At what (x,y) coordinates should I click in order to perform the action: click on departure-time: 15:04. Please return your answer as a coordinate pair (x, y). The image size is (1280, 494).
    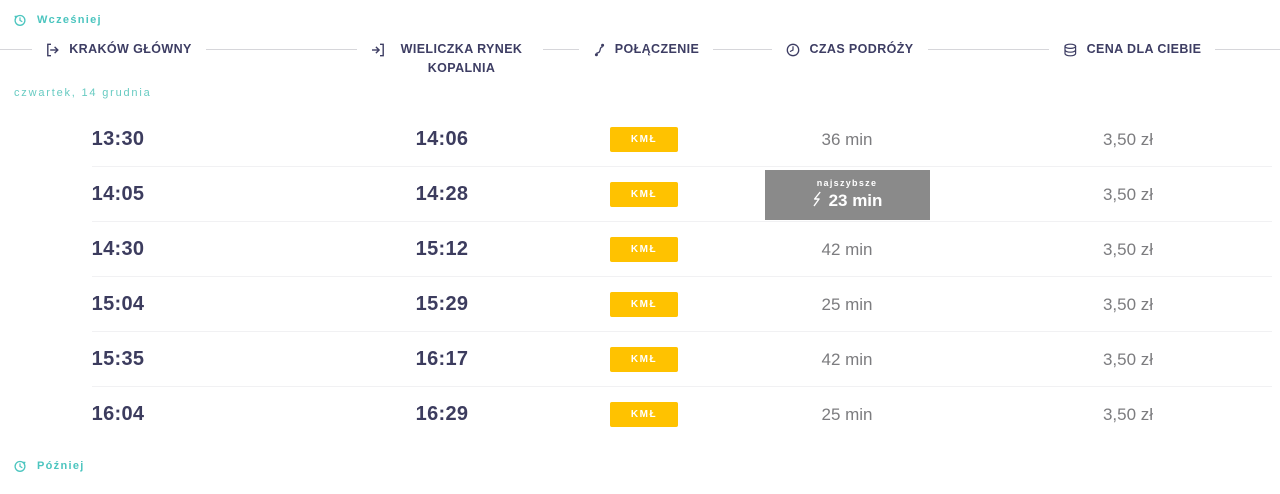
    Looking at the image, I should click on (118, 304).